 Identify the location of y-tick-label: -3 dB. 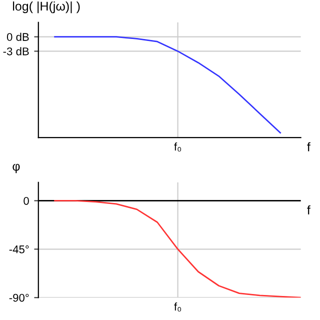
(16, 51).